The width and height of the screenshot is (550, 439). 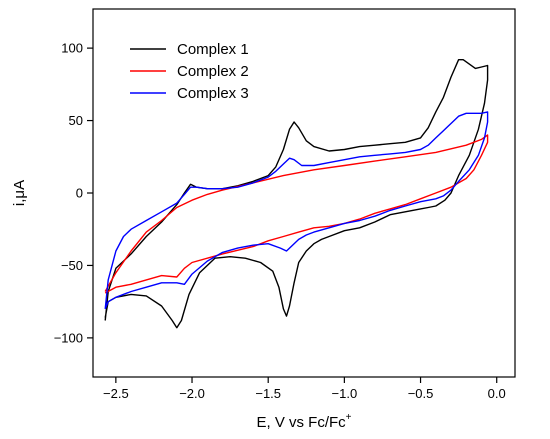 I want to click on y-tick-label: −100, so click(x=68, y=337).